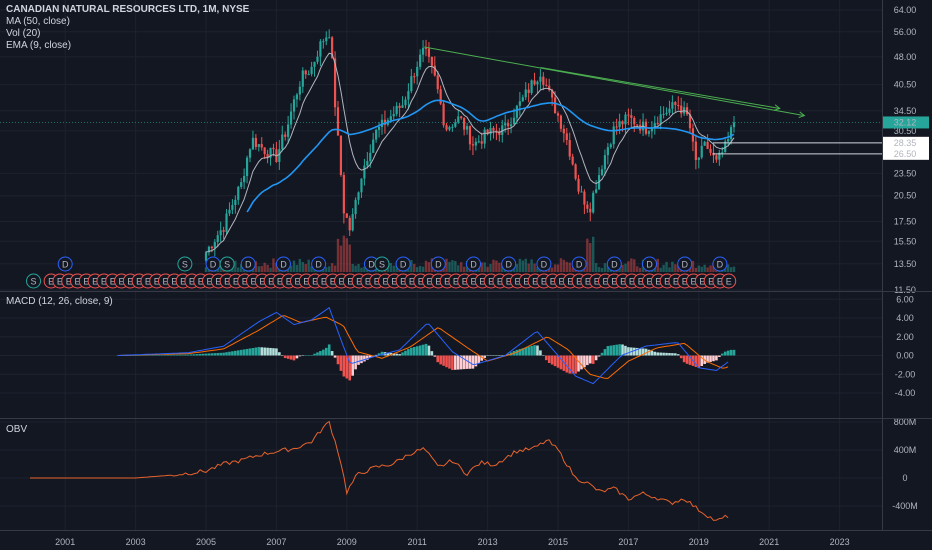 This screenshot has height=550, width=932. What do you see at coordinates (39, 45) in the screenshot?
I see `study-ema: EMA (9, close)` at bounding box center [39, 45].